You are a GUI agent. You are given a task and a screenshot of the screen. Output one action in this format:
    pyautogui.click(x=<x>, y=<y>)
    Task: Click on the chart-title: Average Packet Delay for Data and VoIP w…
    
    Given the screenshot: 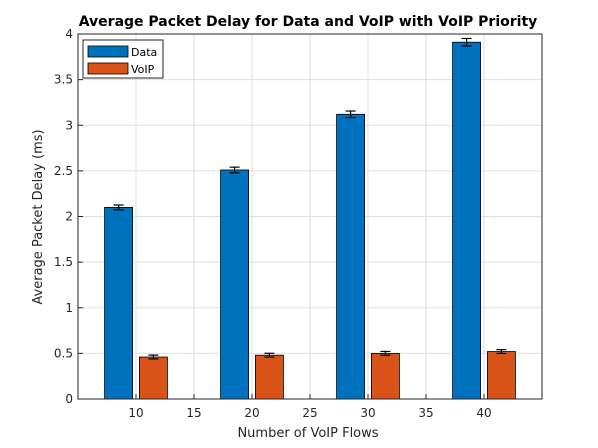 What is the action you would take?
    pyautogui.click(x=308, y=22)
    